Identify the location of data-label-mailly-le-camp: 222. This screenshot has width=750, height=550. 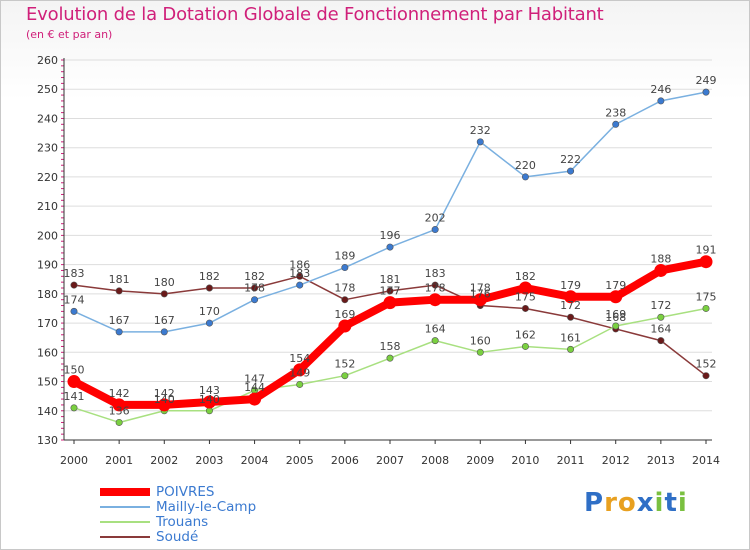
(570, 159).